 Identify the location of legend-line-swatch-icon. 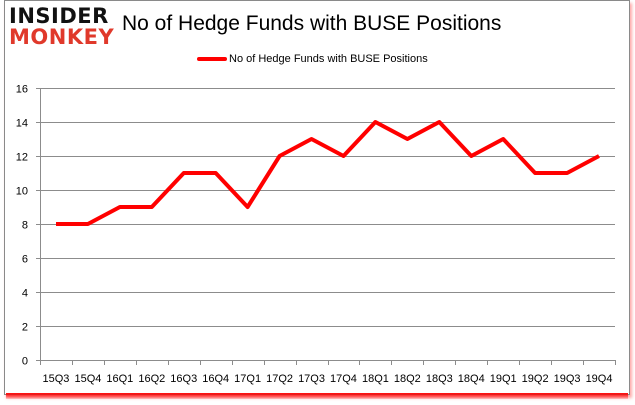
(212, 59).